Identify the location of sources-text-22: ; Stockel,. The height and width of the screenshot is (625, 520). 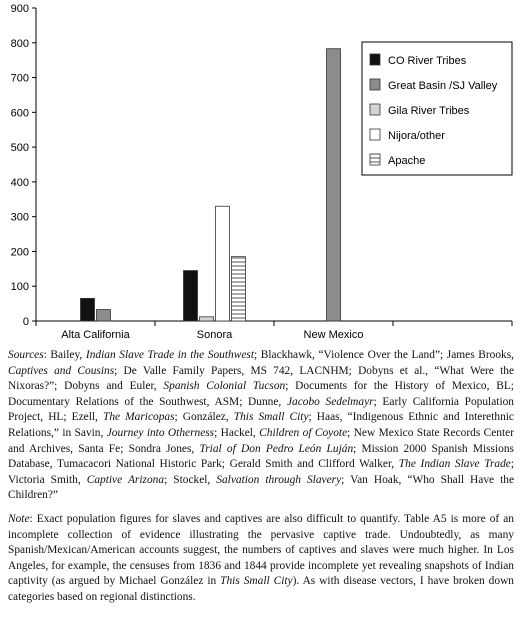
(190, 479).